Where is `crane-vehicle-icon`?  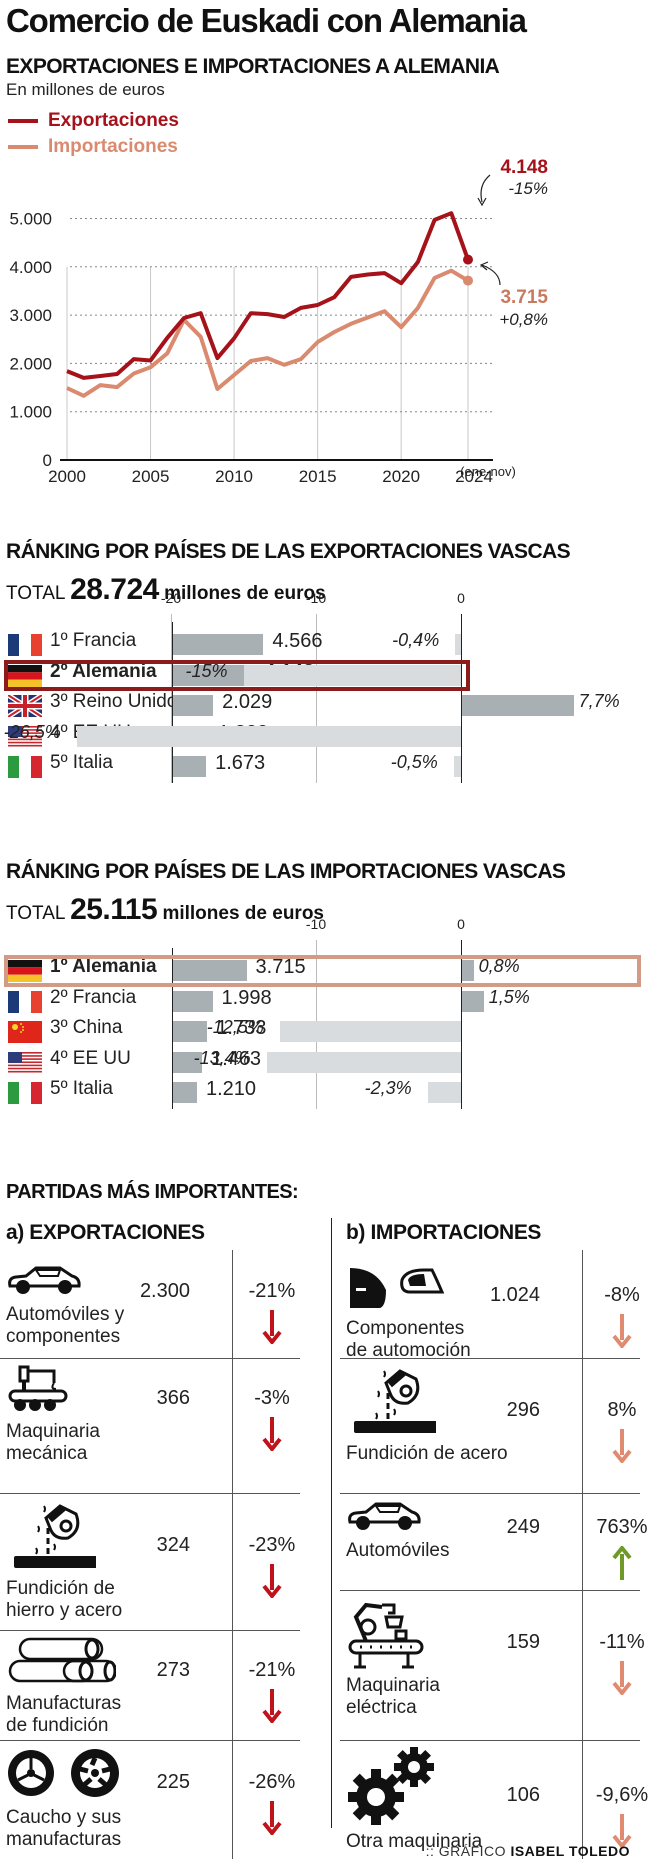
crane-vehicle-icon is located at coordinates (37, 1392).